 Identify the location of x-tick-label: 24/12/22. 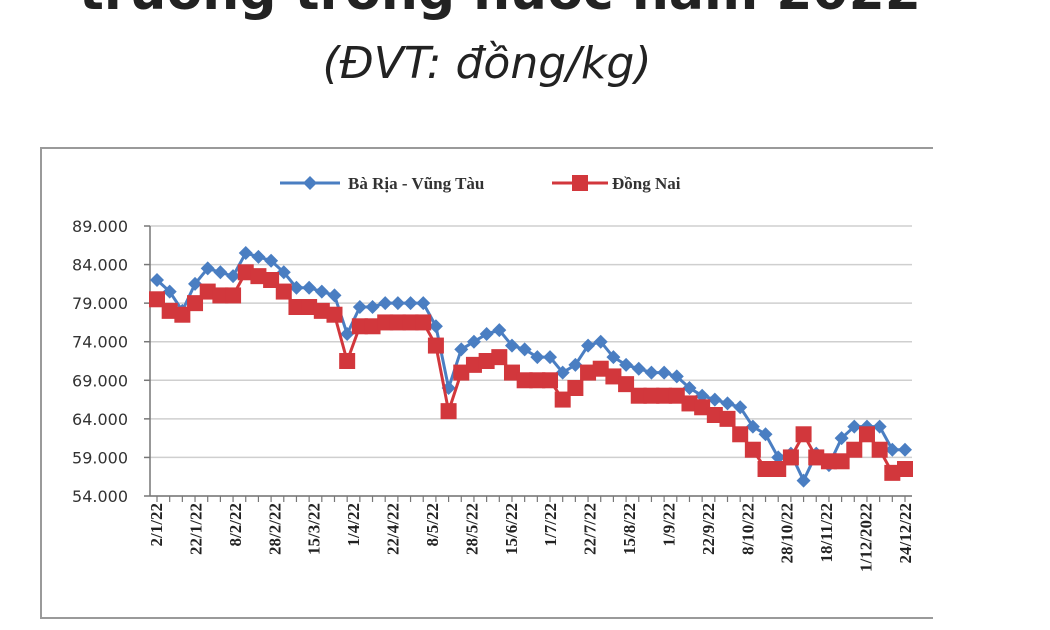
(905, 533).